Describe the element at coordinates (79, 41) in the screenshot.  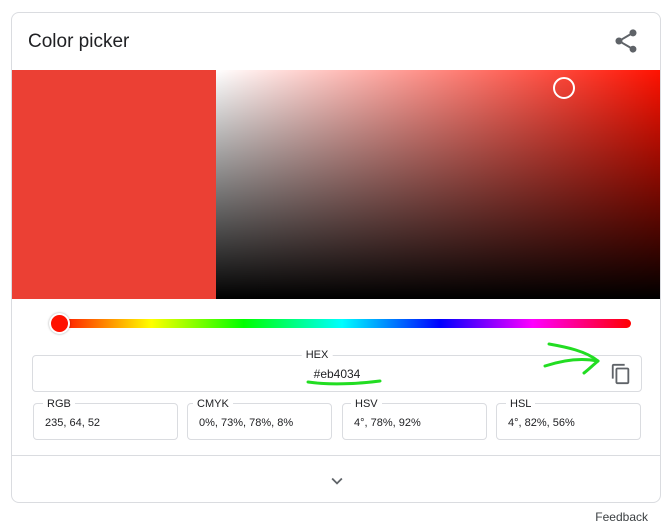
I see `card-title: Color picker` at that location.